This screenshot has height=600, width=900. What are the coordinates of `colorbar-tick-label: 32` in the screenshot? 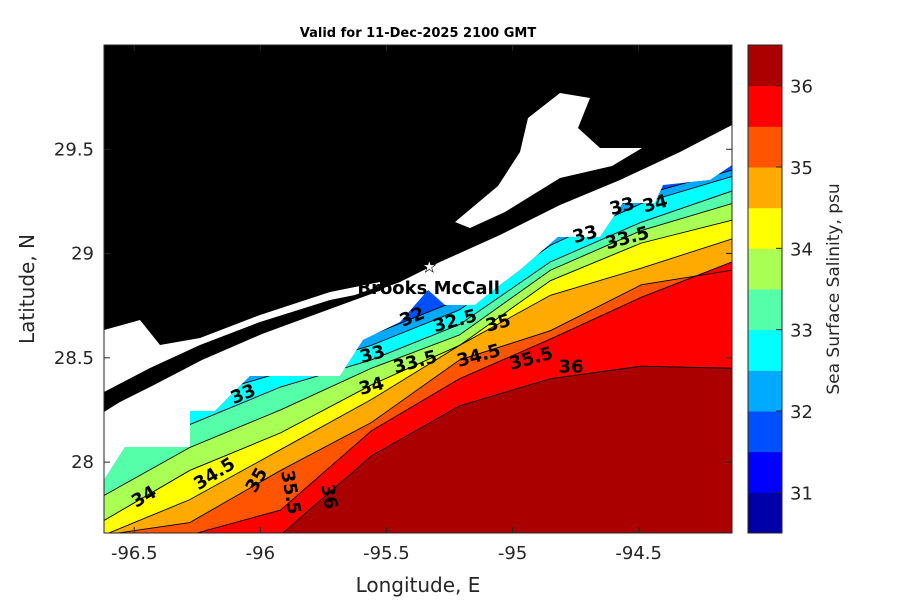 It's located at (801, 412).